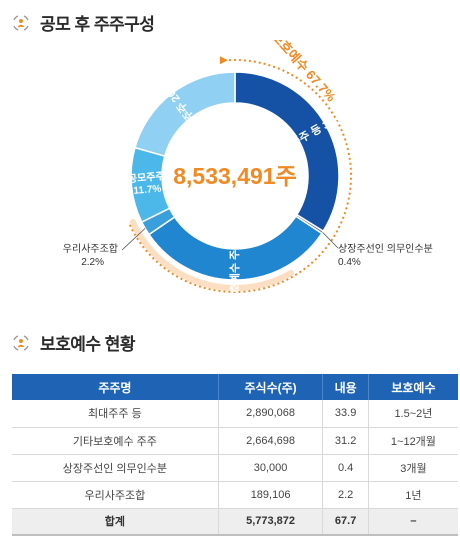 Image resolution: width=460 pixels, height=544 pixels. What do you see at coordinates (270, 495) in the screenshot?
I see `table-cell: 189,106` at bounding box center [270, 495].